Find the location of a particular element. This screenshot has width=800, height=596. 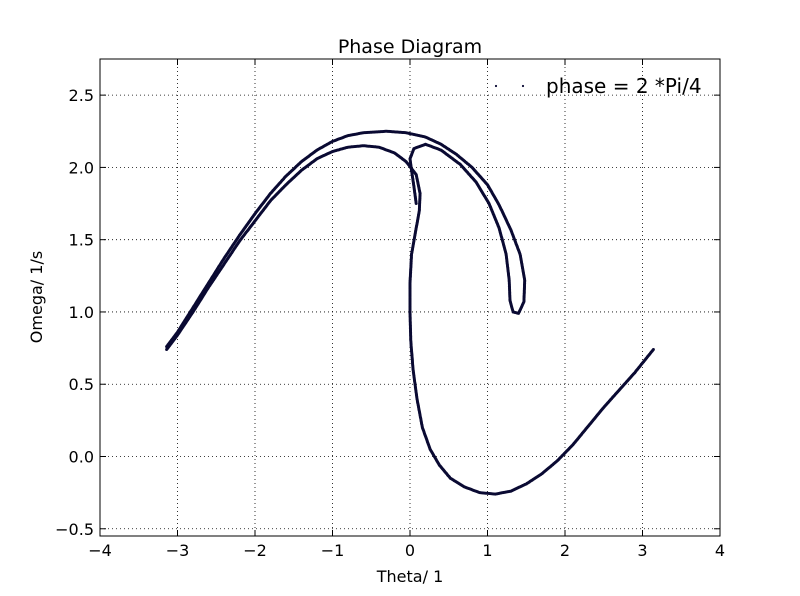

x-tick-label: −2 is located at coordinates (255, 550).